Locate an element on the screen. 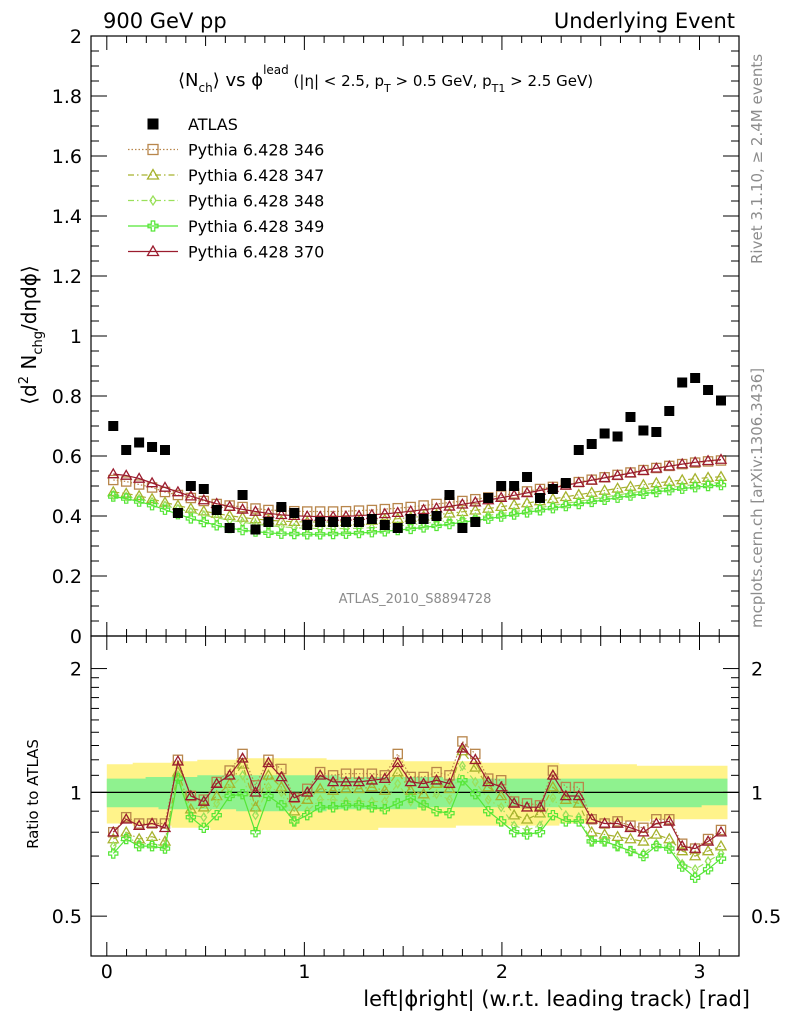  legend-entry-pythia-6-428-348: Pythia 6.428 348 is located at coordinates (226, 201).